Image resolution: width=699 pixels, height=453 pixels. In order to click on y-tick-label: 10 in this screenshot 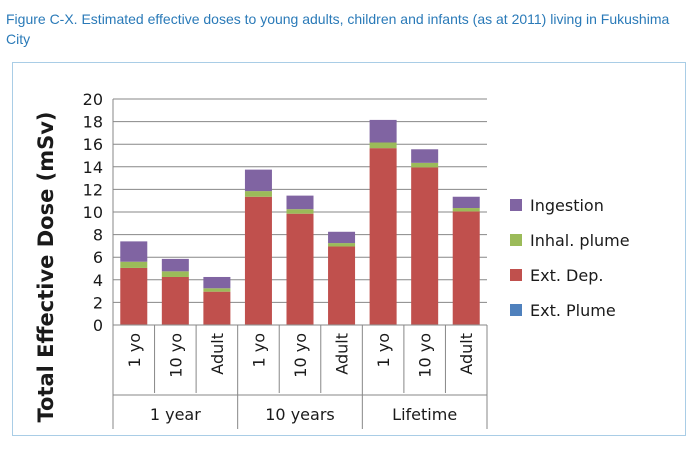, I will do `click(93, 212)`.